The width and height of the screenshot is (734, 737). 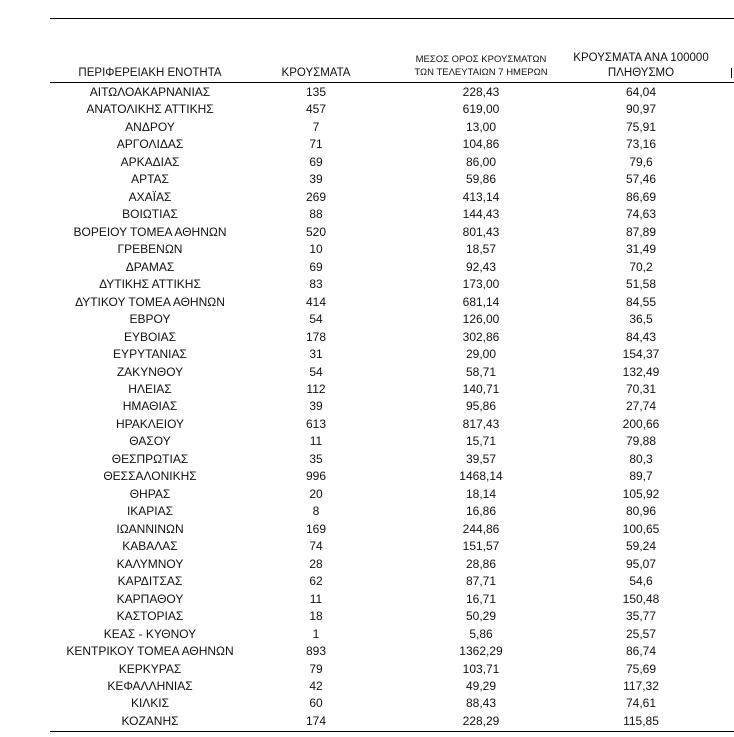 I want to click on table-cell: 228,29, so click(x=481, y=720).